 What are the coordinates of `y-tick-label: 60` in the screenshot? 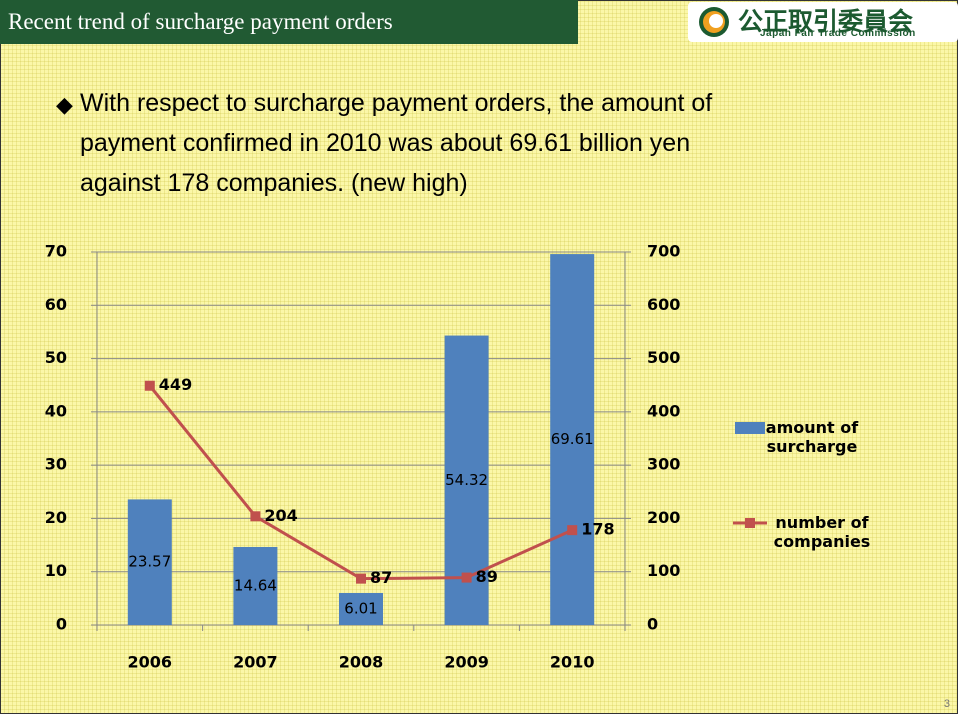 It's located at (56, 304).